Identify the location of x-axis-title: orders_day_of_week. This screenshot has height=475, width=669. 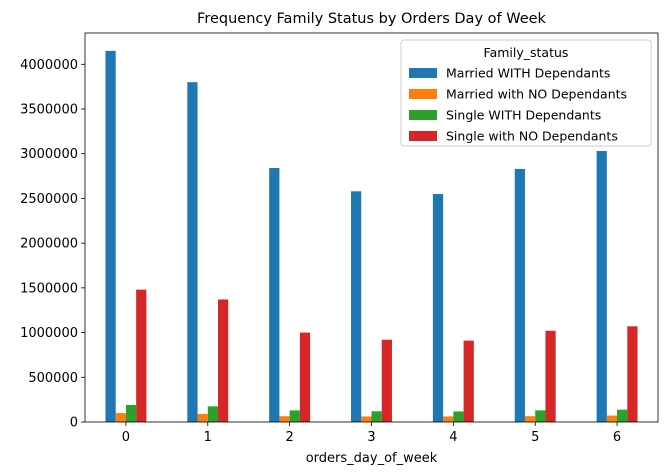
(372, 458).